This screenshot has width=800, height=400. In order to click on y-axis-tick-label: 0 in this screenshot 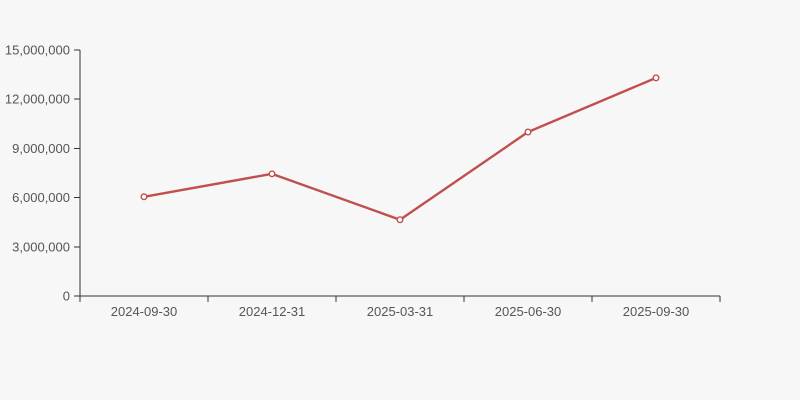, I will do `click(66, 296)`.